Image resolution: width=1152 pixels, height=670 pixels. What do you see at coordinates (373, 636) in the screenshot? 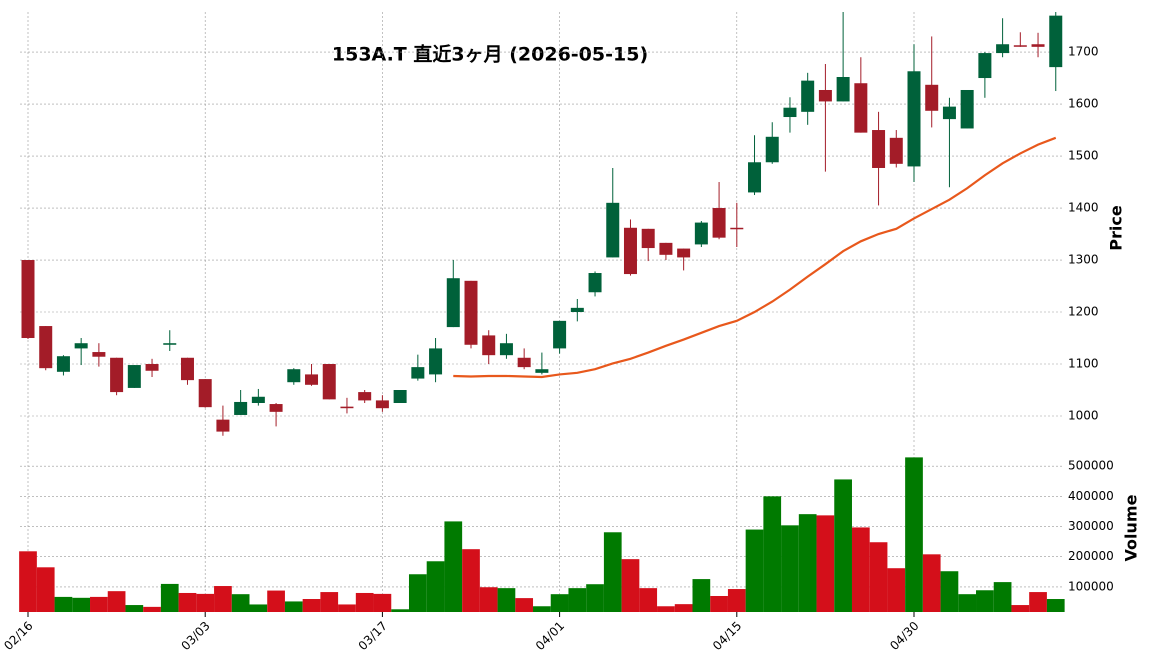
I see `x-tick-label: 03/17` at bounding box center [373, 636].